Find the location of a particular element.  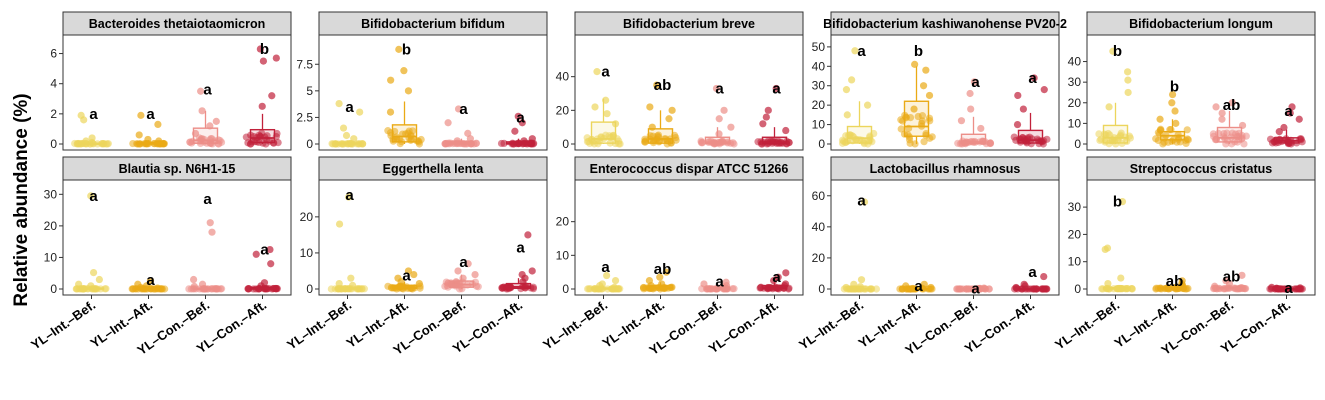

facet-title: Lactobacillus rhamnosus is located at coordinates (945, 169).